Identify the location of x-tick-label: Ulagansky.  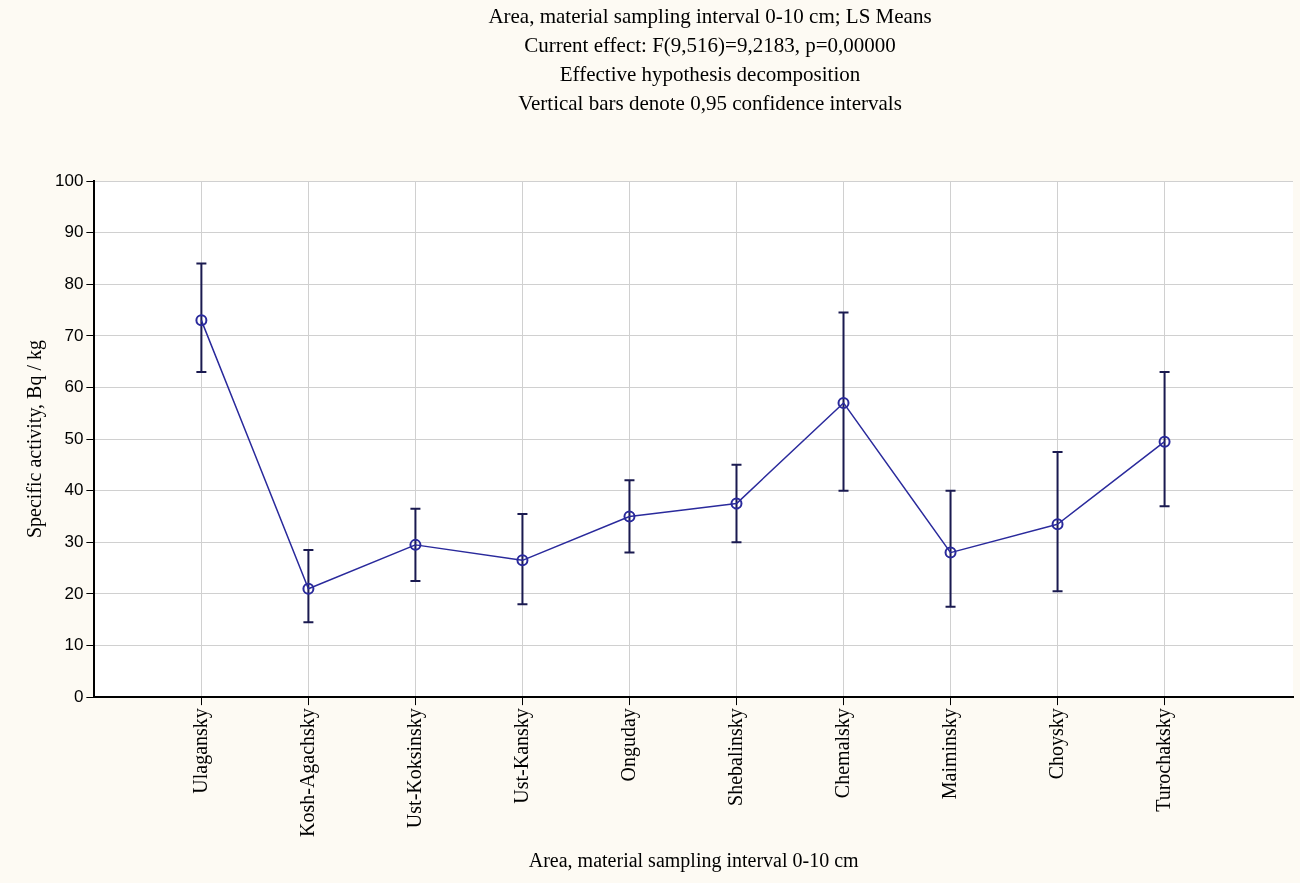
(200, 751).